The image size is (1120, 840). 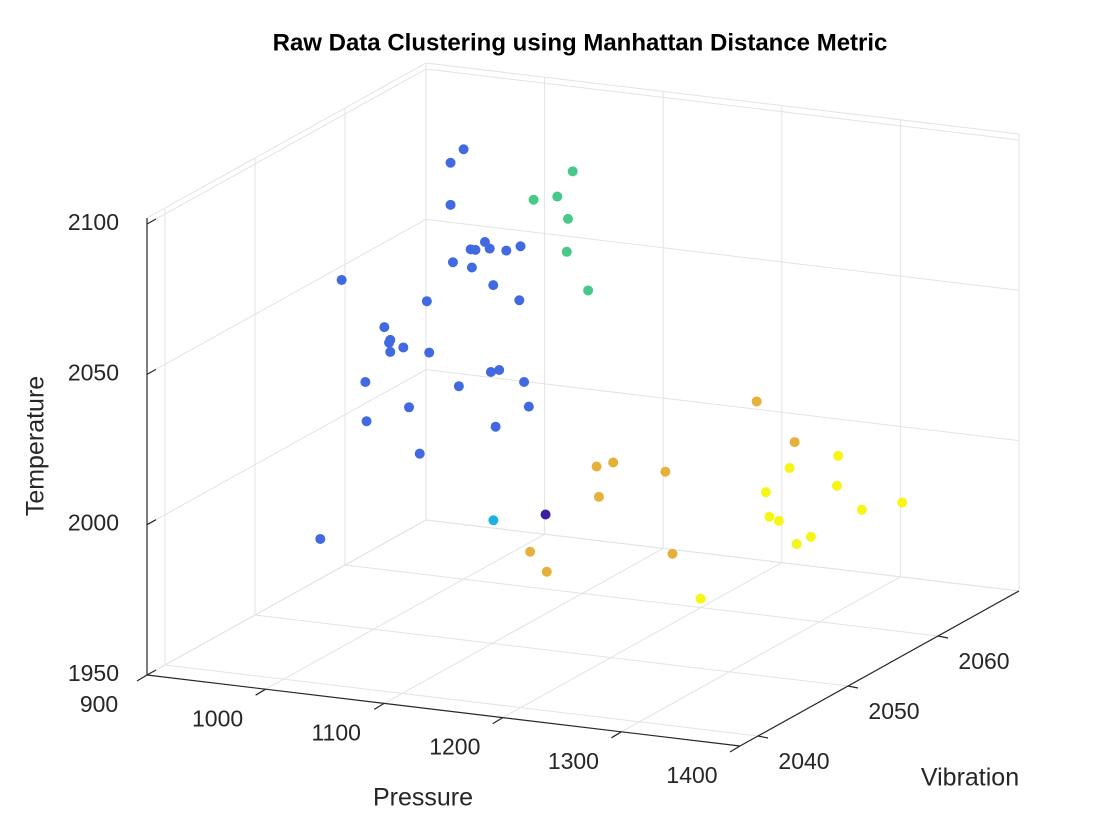 I want to click on x-axis, so click(x=443, y=710).